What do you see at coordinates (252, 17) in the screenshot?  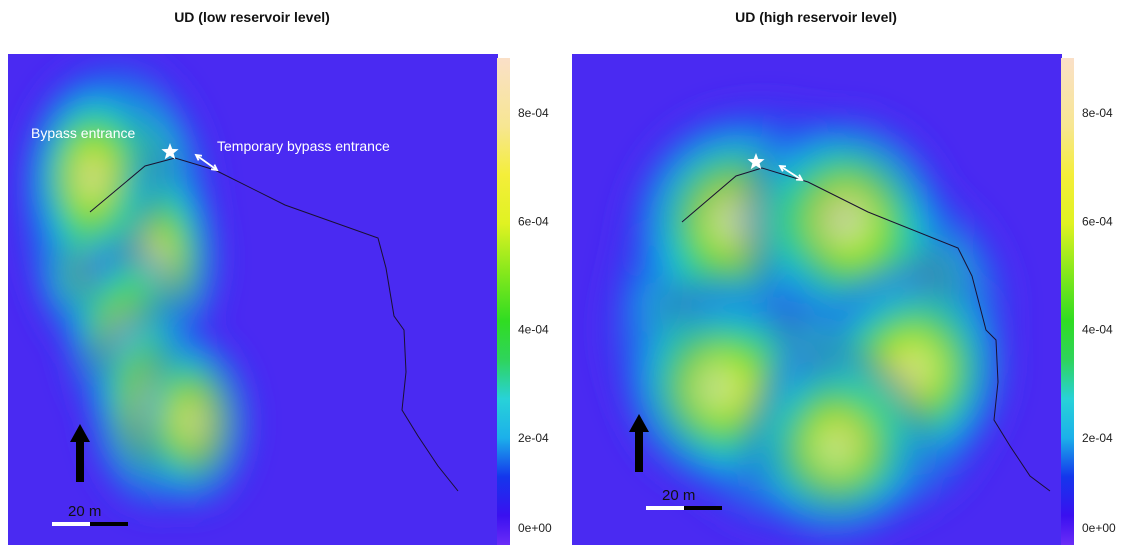 I see `chart-title: UD (low reservoir level)` at bounding box center [252, 17].